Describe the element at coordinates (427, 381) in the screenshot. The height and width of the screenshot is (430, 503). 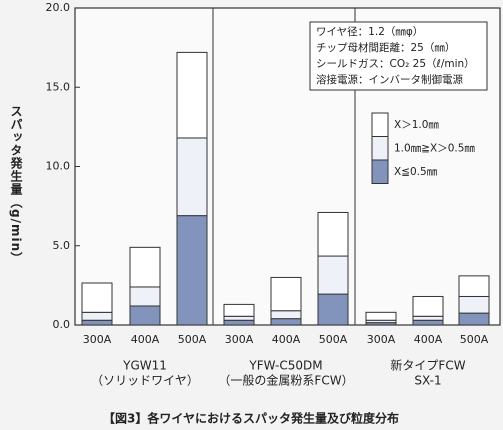
I see `group-label: SX-1` at that location.